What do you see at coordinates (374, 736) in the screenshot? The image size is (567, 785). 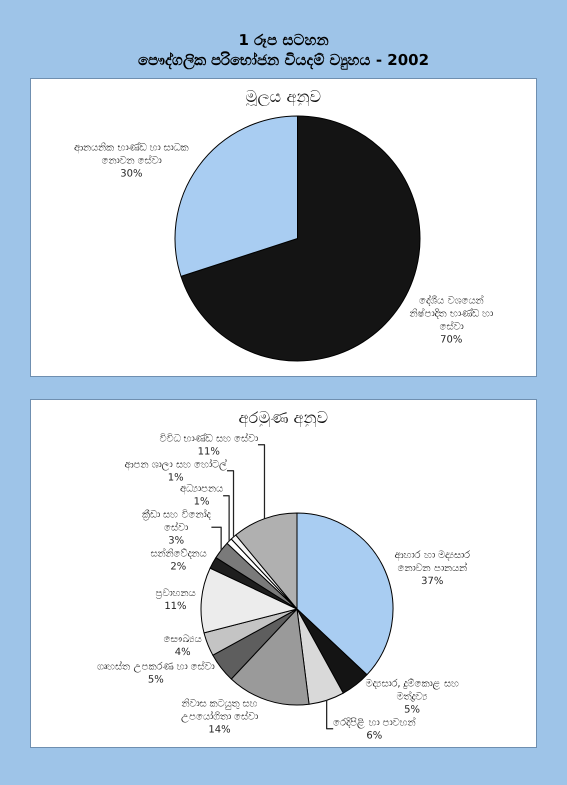 I see `data-label: 6%` at bounding box center [374, 736].